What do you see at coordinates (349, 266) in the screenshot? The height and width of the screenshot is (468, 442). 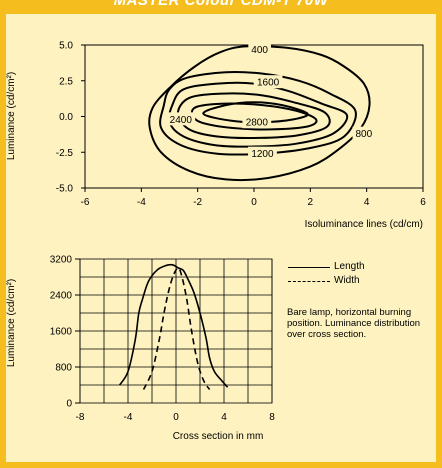 I see `legend-label-length: Length` at bounding box center [349, 266].